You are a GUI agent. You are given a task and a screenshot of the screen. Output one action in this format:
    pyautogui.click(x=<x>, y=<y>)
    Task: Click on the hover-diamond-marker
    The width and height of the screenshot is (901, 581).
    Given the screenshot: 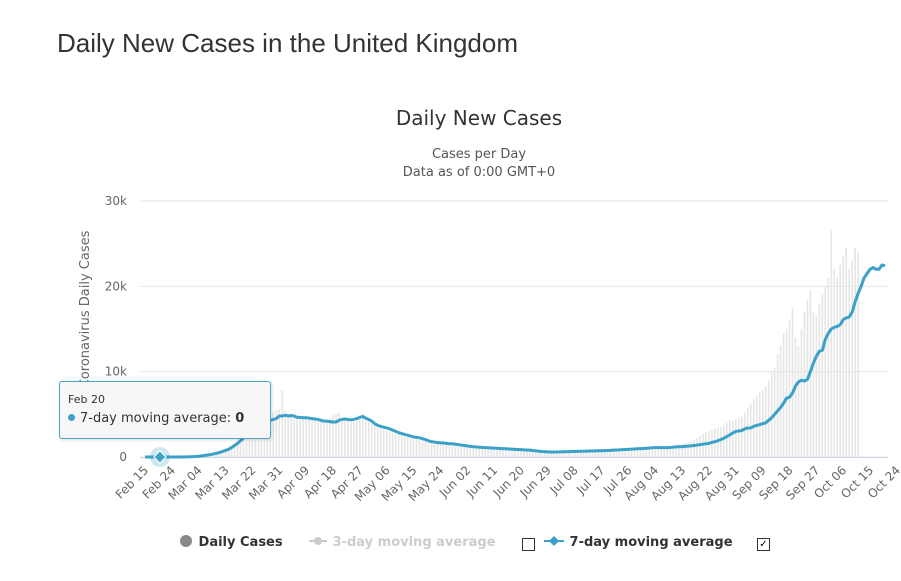 What is the action you would take?
    pyautogui.click(x=160, y=457)
    